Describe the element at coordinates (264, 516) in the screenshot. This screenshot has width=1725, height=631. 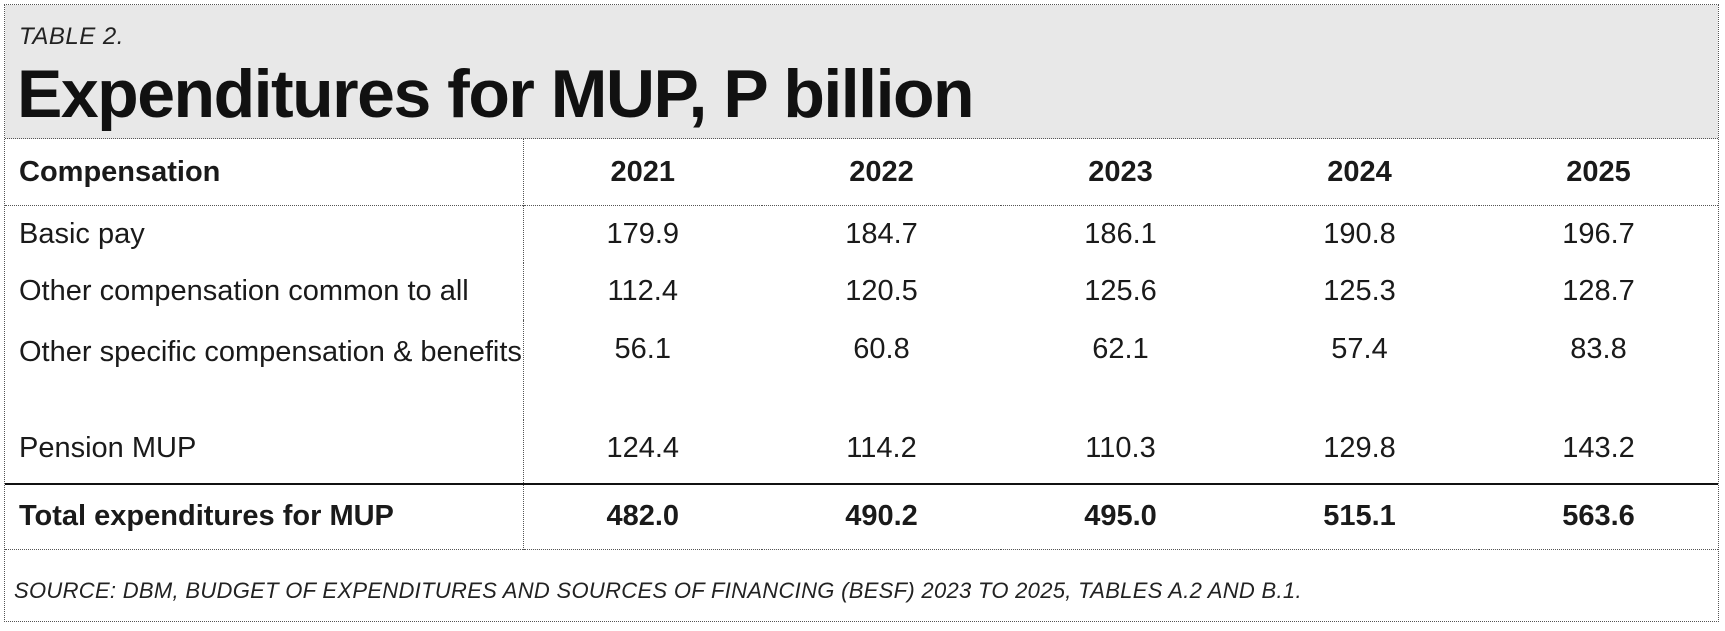
I see `total-label: Total expenditures for MUP` at that location.